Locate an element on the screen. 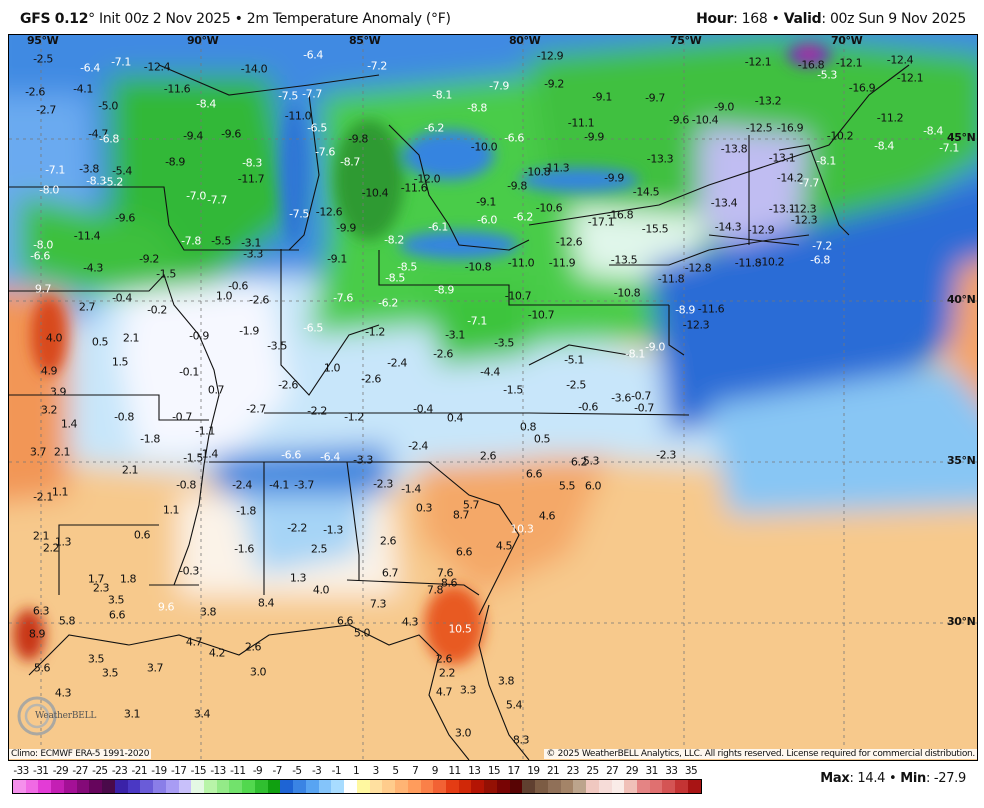 The width and height of the screenshot is (984, 808). anomaly-value: 3.3 is located at coordinates (468, 690).